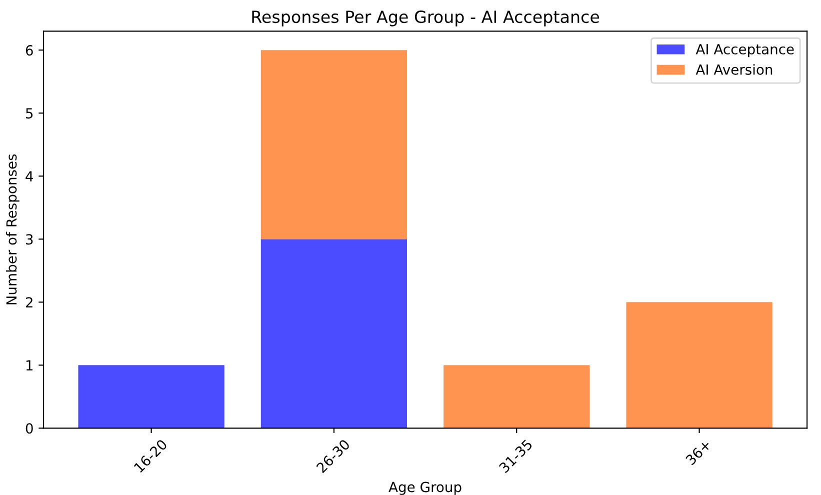 This screenshot has height=495, width=821. I want to click on y-tick-label: 4, so click(30, 176).